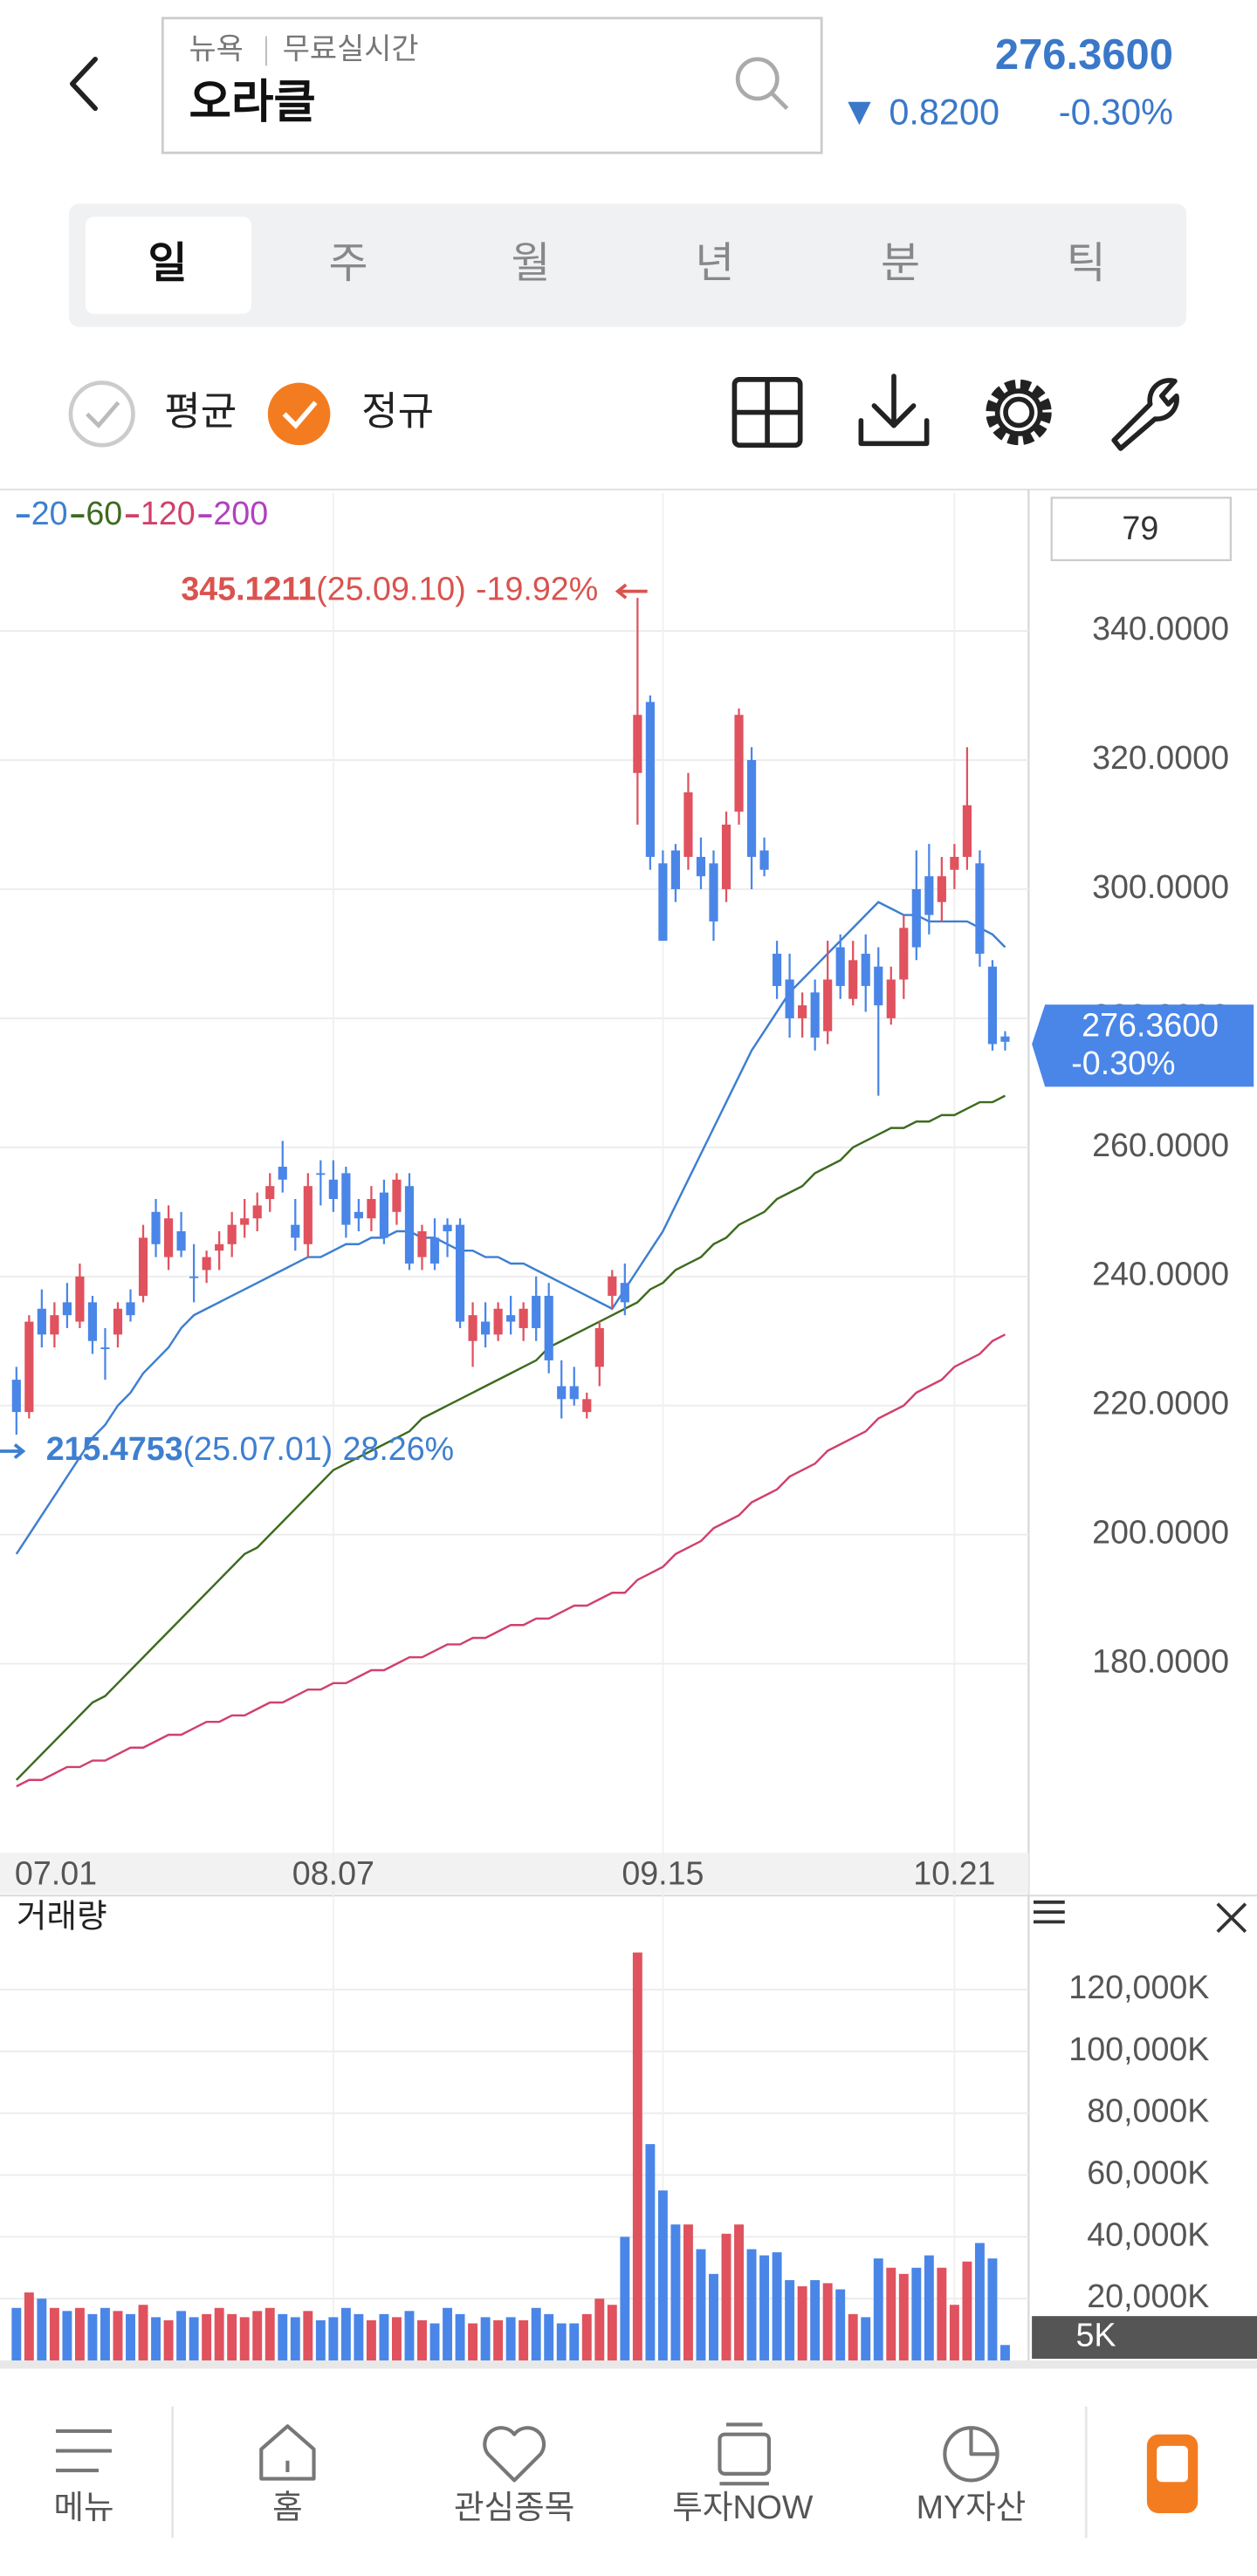  I want to click on x-tick-label: 10.21, so click(954, 1874).